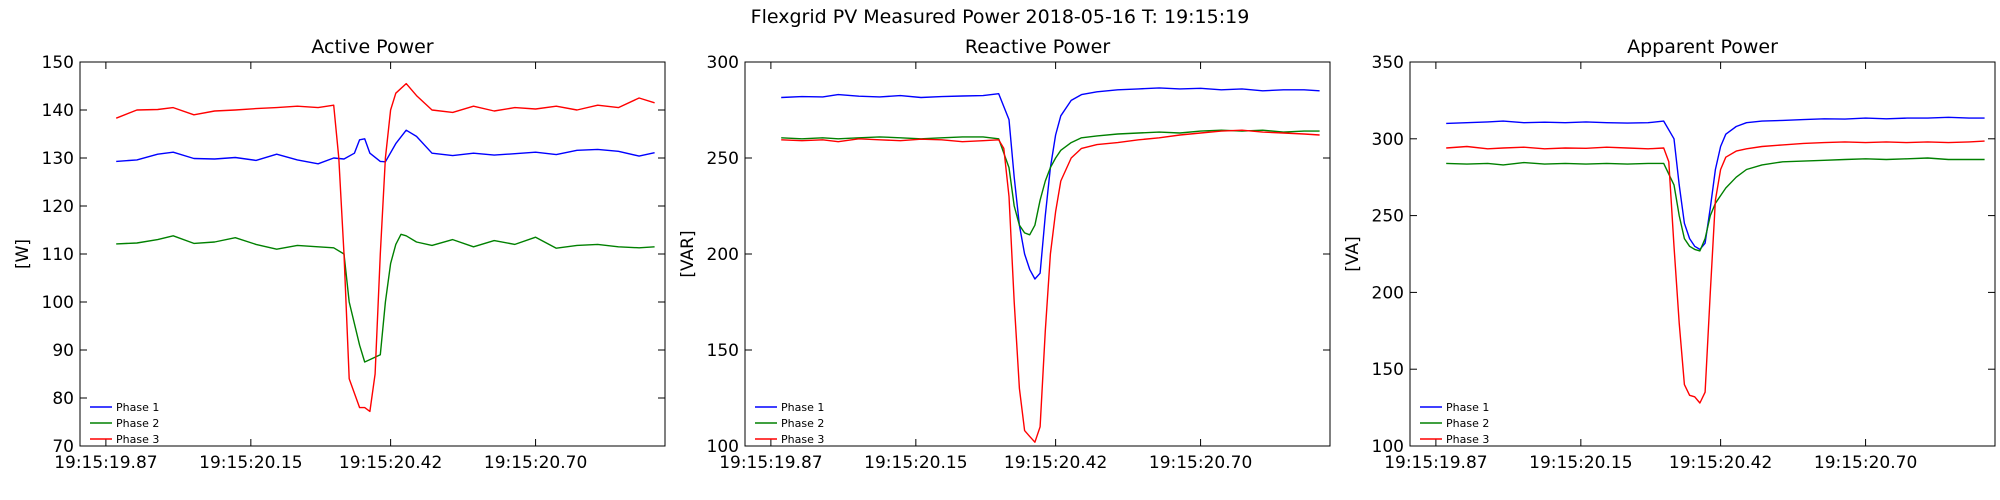 The width and height of the screenshot is (2000, 500). Describe the element at coordinates (1353, 253) in the screenshot. I see `y-axis-label: [VA]` at that location.